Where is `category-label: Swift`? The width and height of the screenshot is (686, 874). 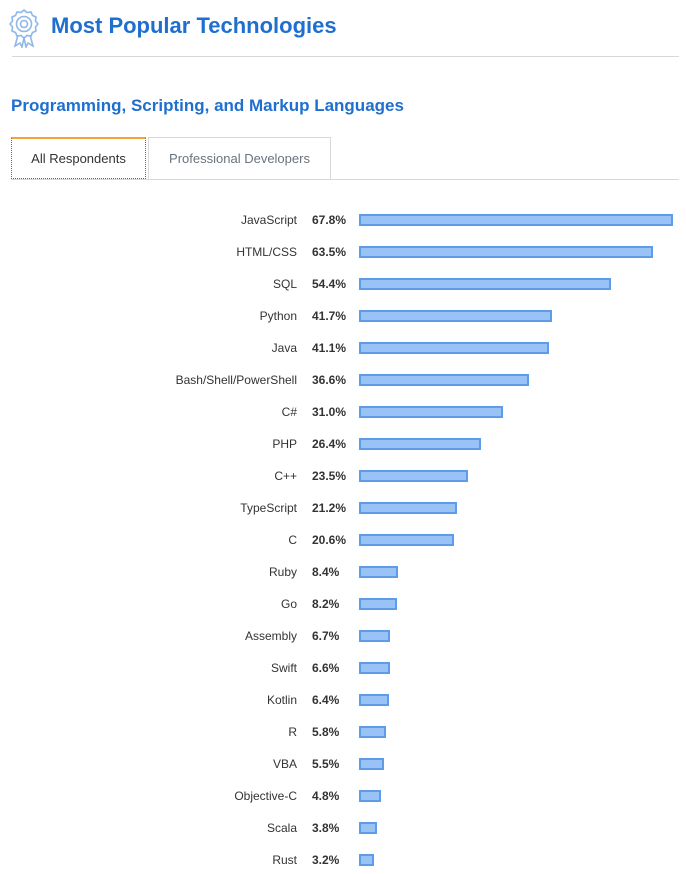
category-label: Swift is located at coordinates (283, 668).